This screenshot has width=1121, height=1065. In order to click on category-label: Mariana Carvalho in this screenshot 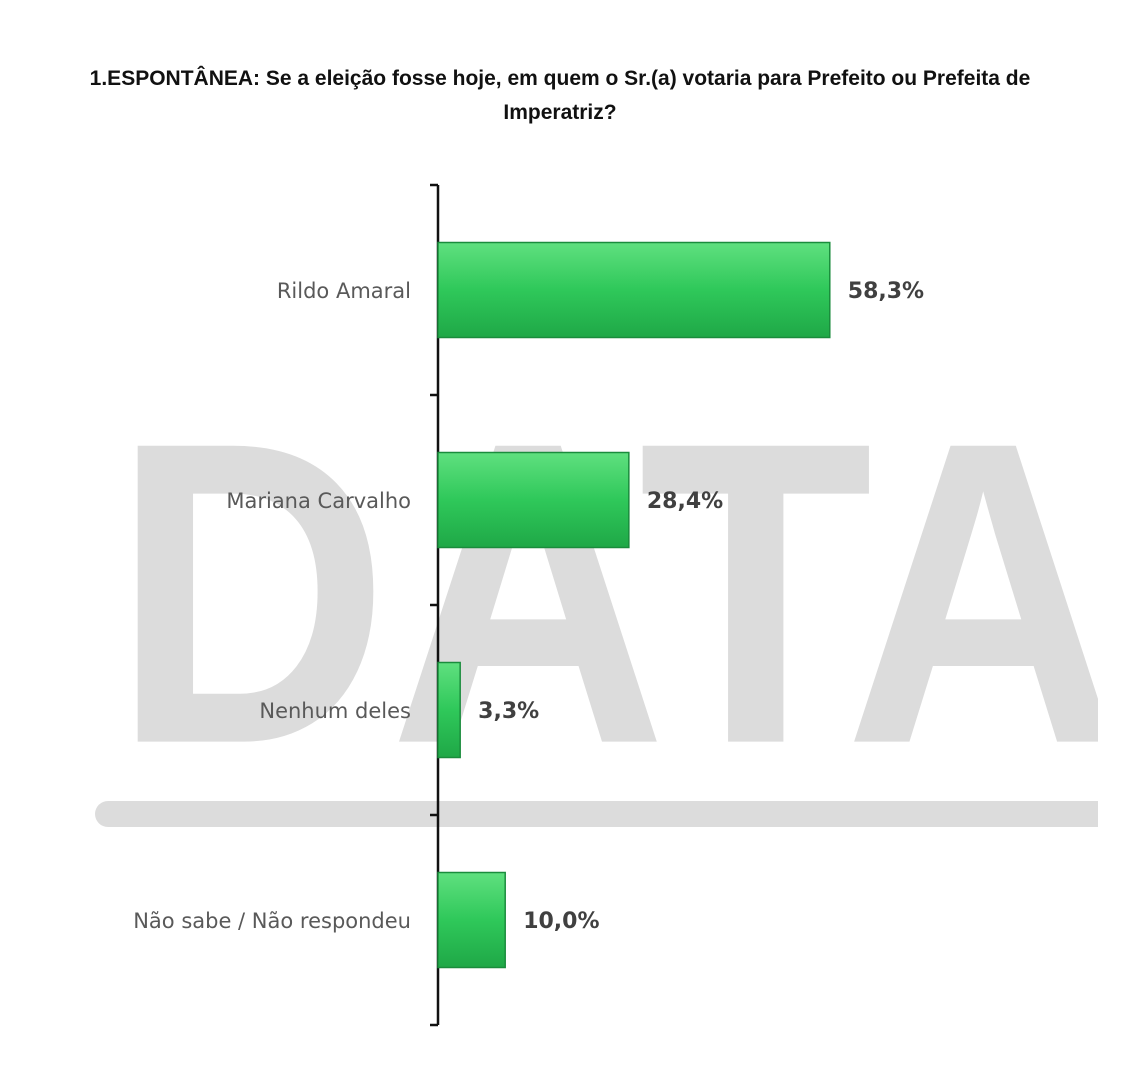, I will do `click(318, 501)`.